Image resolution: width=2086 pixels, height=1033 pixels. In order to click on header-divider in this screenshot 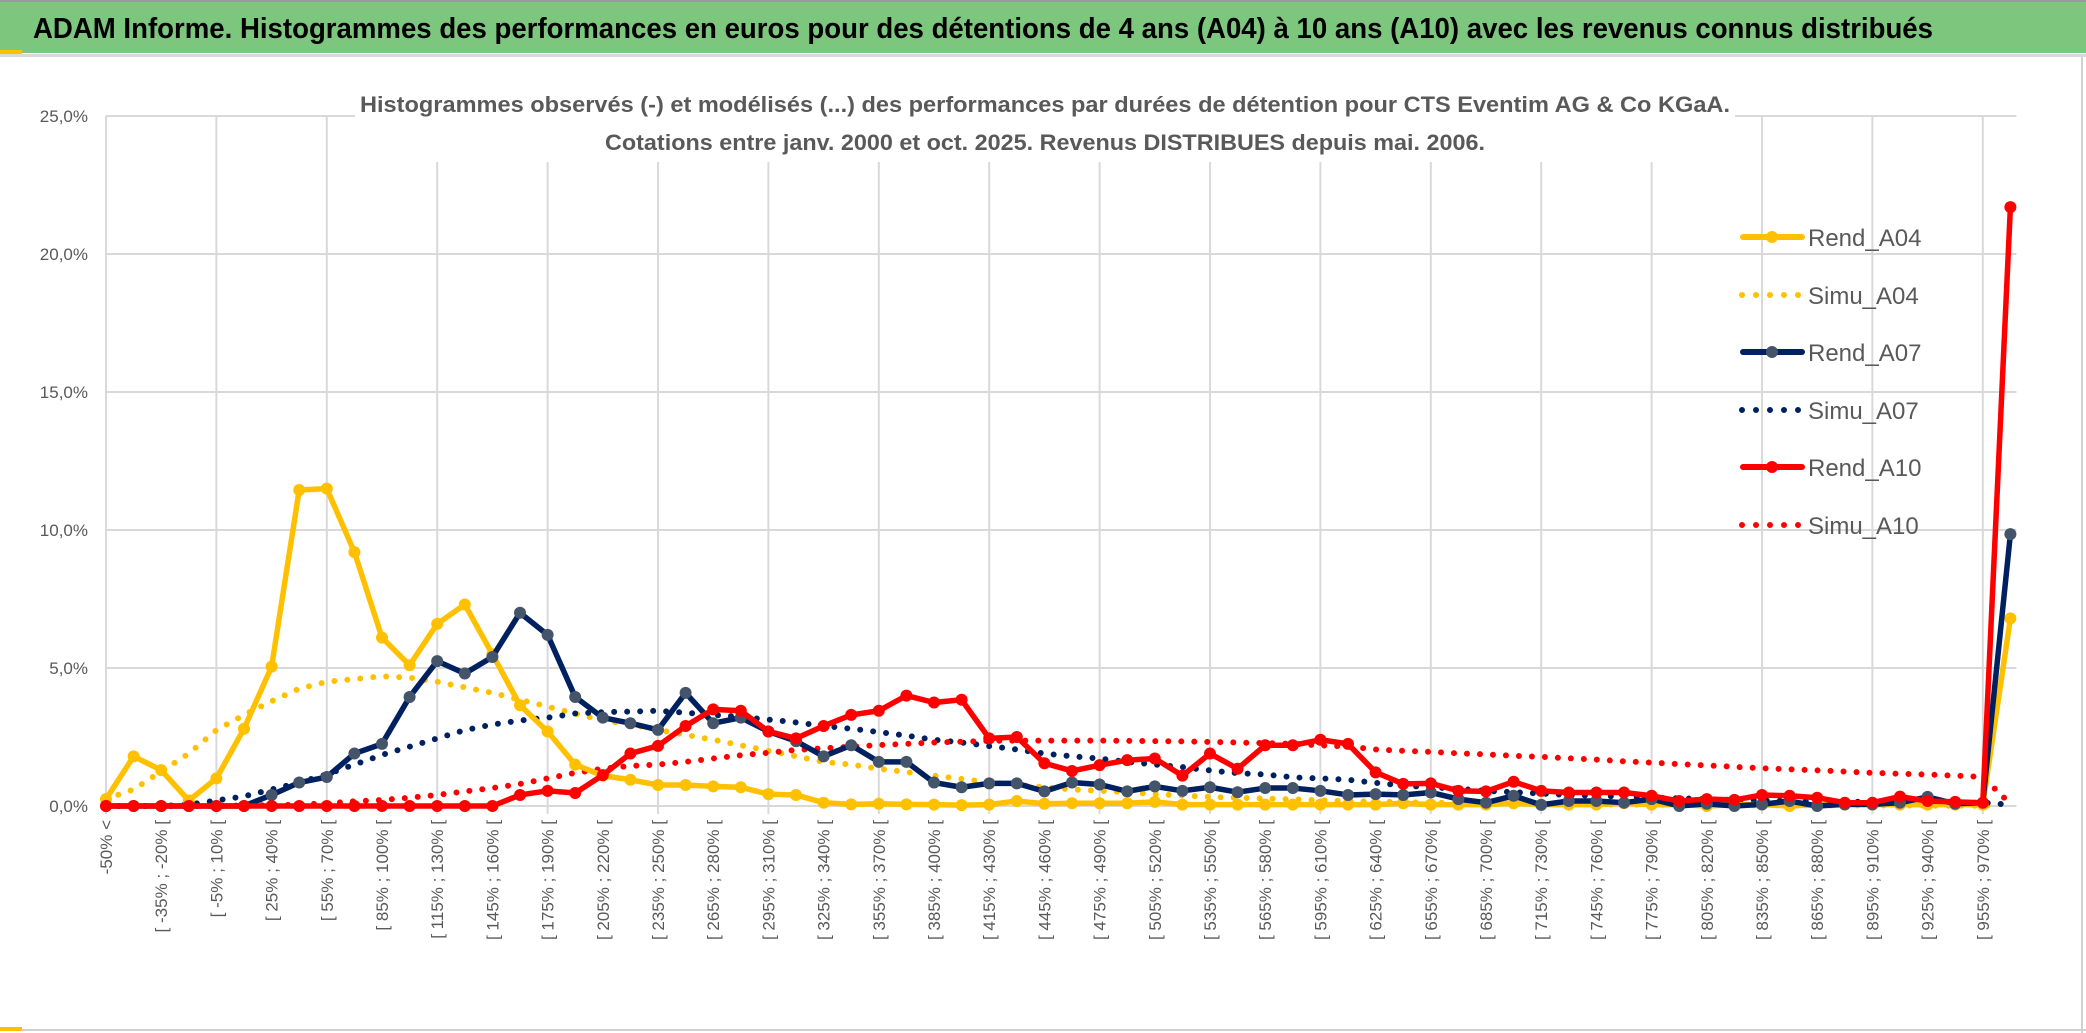, I will do `click(1043, 55)`.